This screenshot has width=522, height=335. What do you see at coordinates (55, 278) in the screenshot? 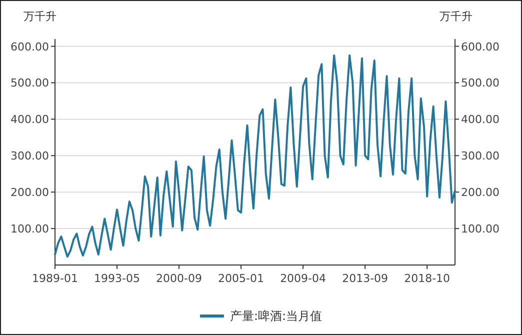
I see `x-tick-label: 1989-01` at bounding box center [55, 278].